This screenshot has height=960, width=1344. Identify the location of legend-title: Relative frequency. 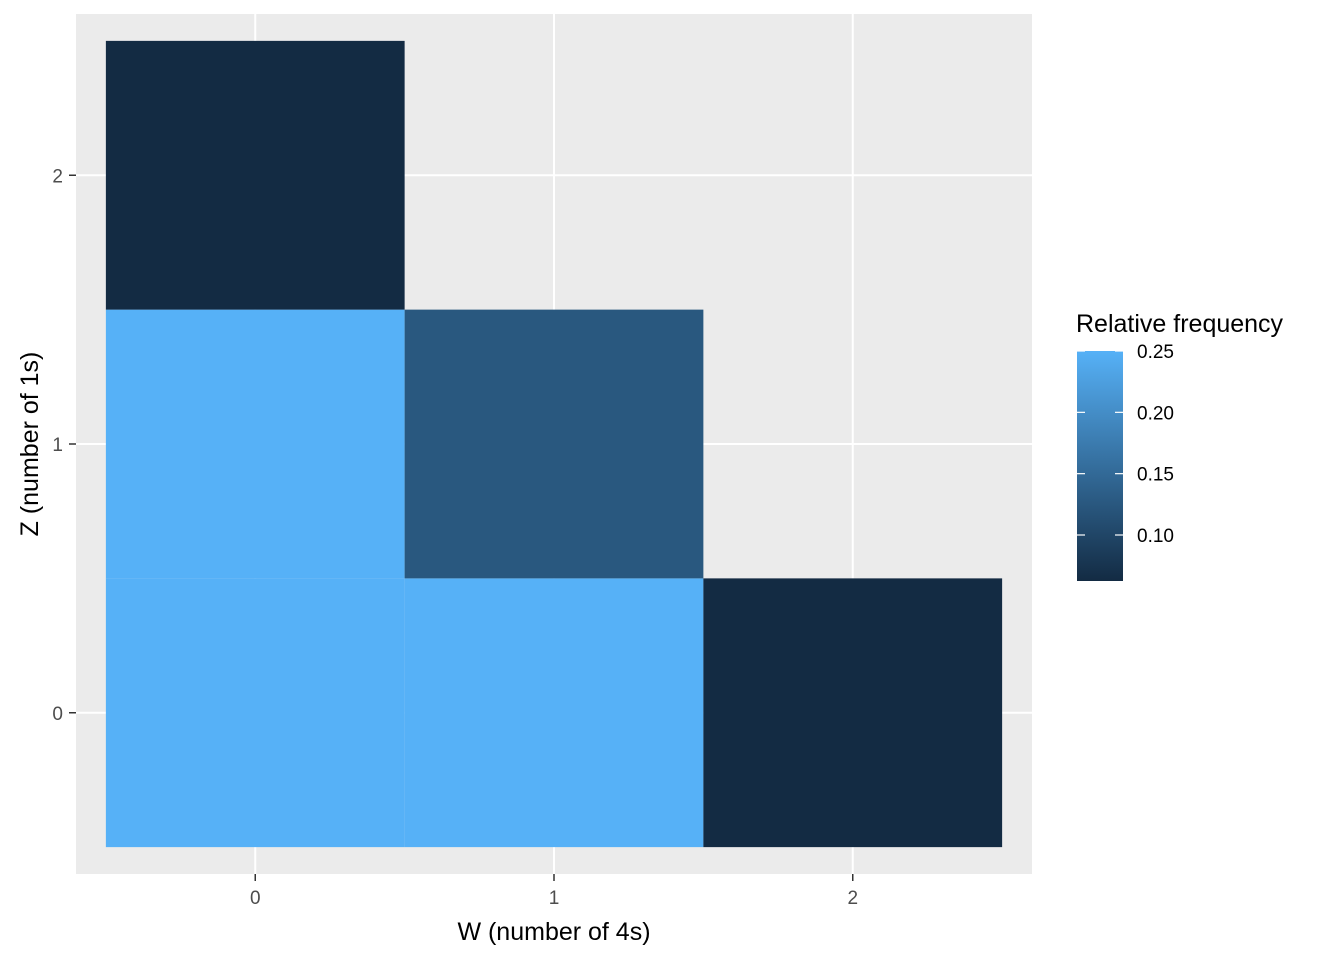
(1180, 324).